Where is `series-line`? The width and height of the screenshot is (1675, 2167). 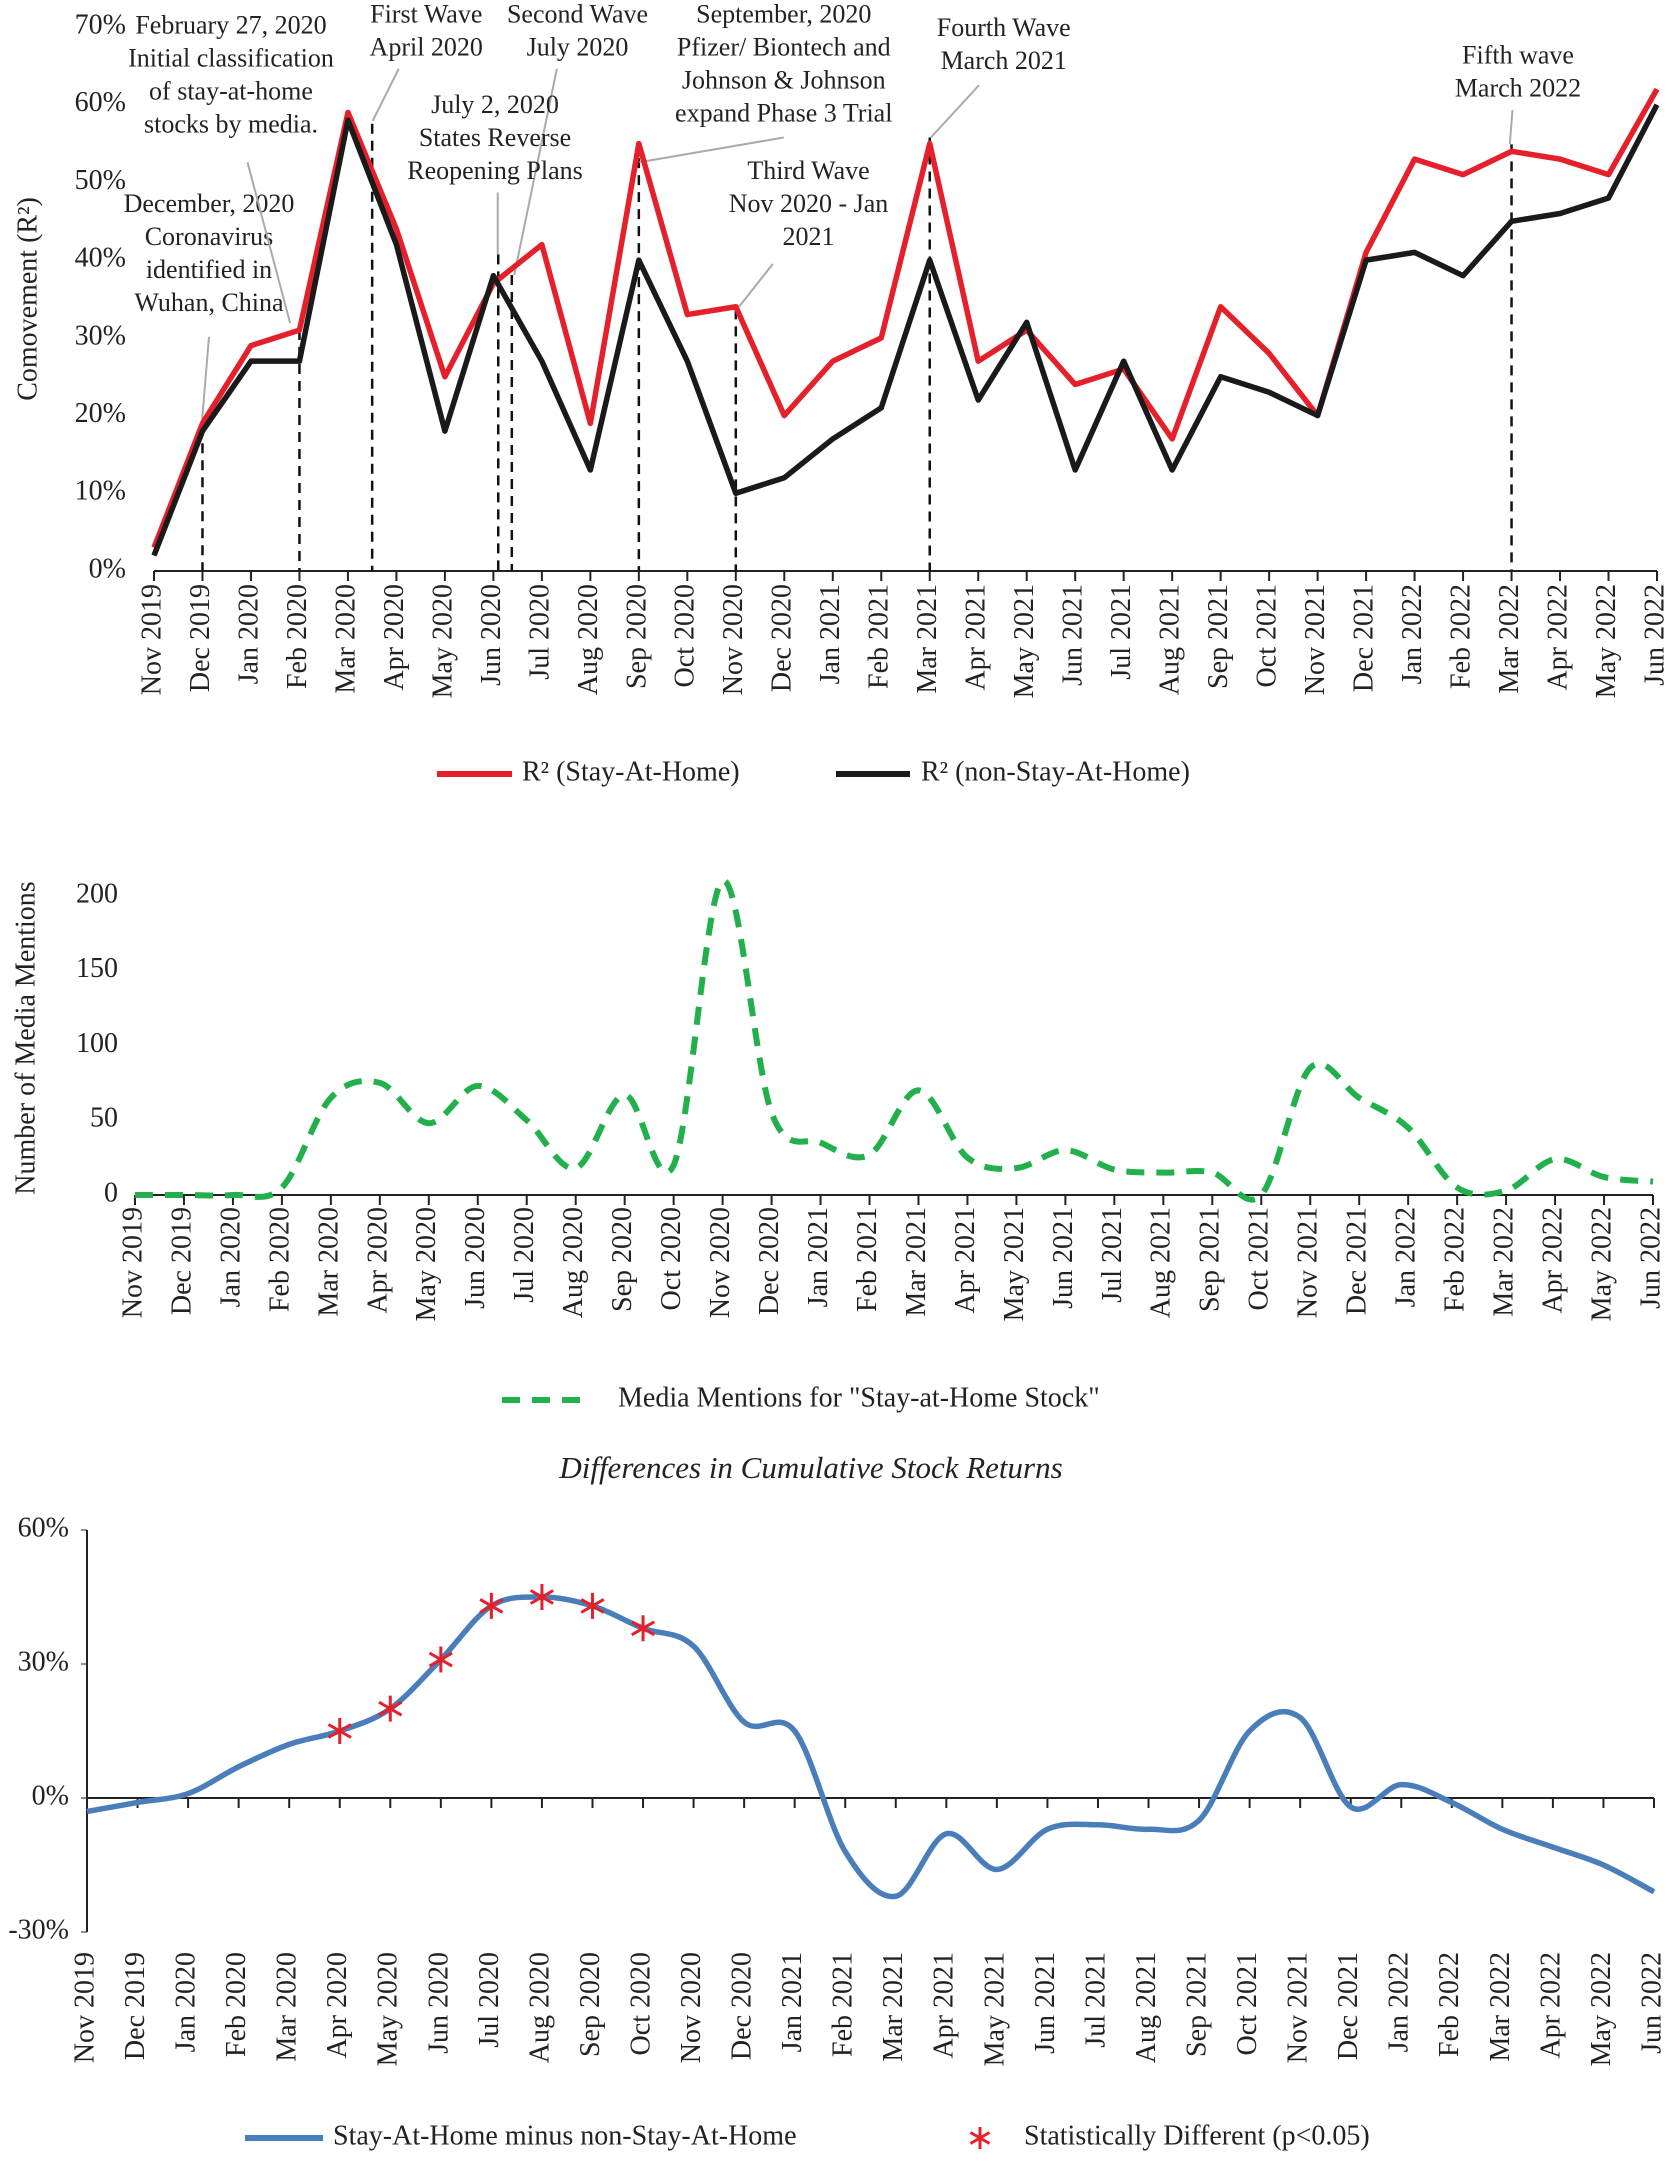 series-line is located at coordinates (871, 1747).